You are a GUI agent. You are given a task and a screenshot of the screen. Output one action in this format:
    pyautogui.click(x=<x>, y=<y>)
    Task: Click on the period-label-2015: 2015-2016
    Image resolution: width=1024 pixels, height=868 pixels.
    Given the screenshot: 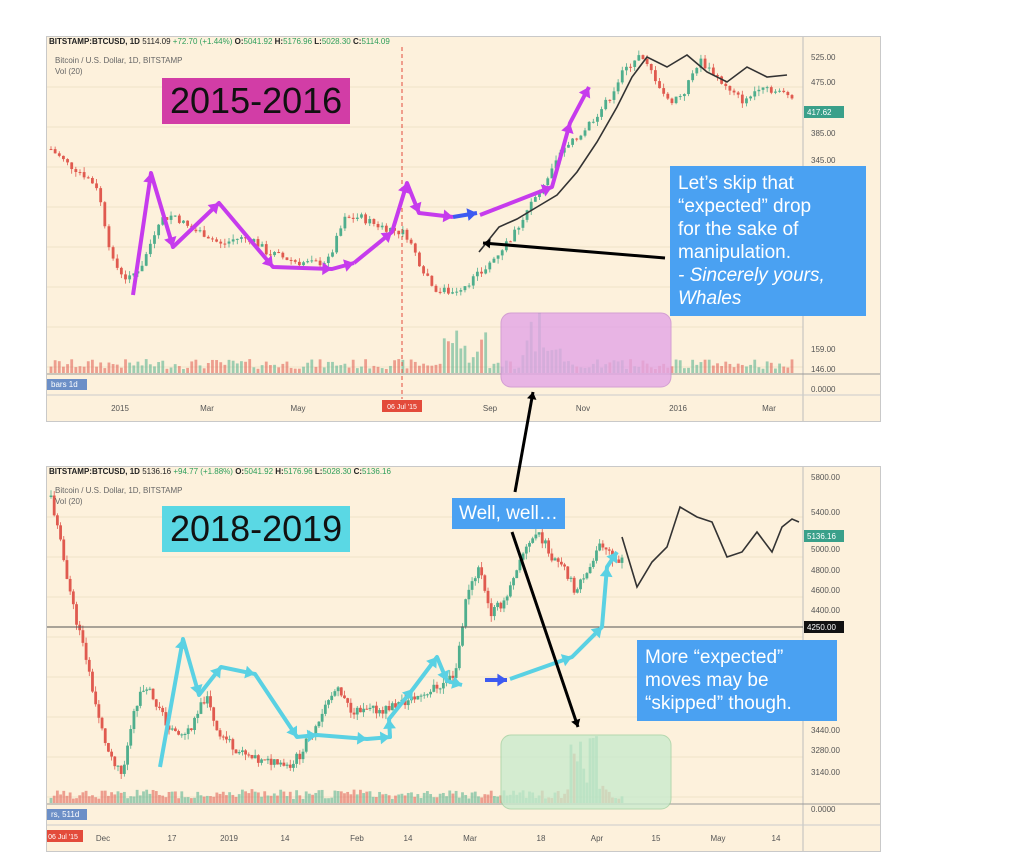 What is the action you would take?
    pyautogui.click(x=256, y=101)
    